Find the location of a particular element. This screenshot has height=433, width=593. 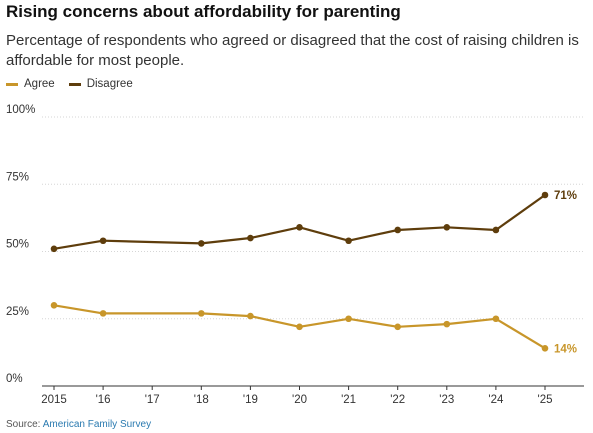

y-tick-label: 0% is located at coordinates (14, 379).